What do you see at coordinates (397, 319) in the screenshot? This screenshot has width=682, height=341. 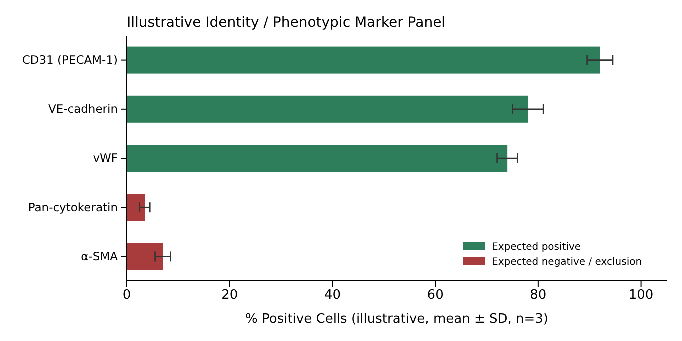 I see `x-axis-title: % Positive Cells (illustrative, mean ± SD, n=3)` at bounding box center [397, 319].